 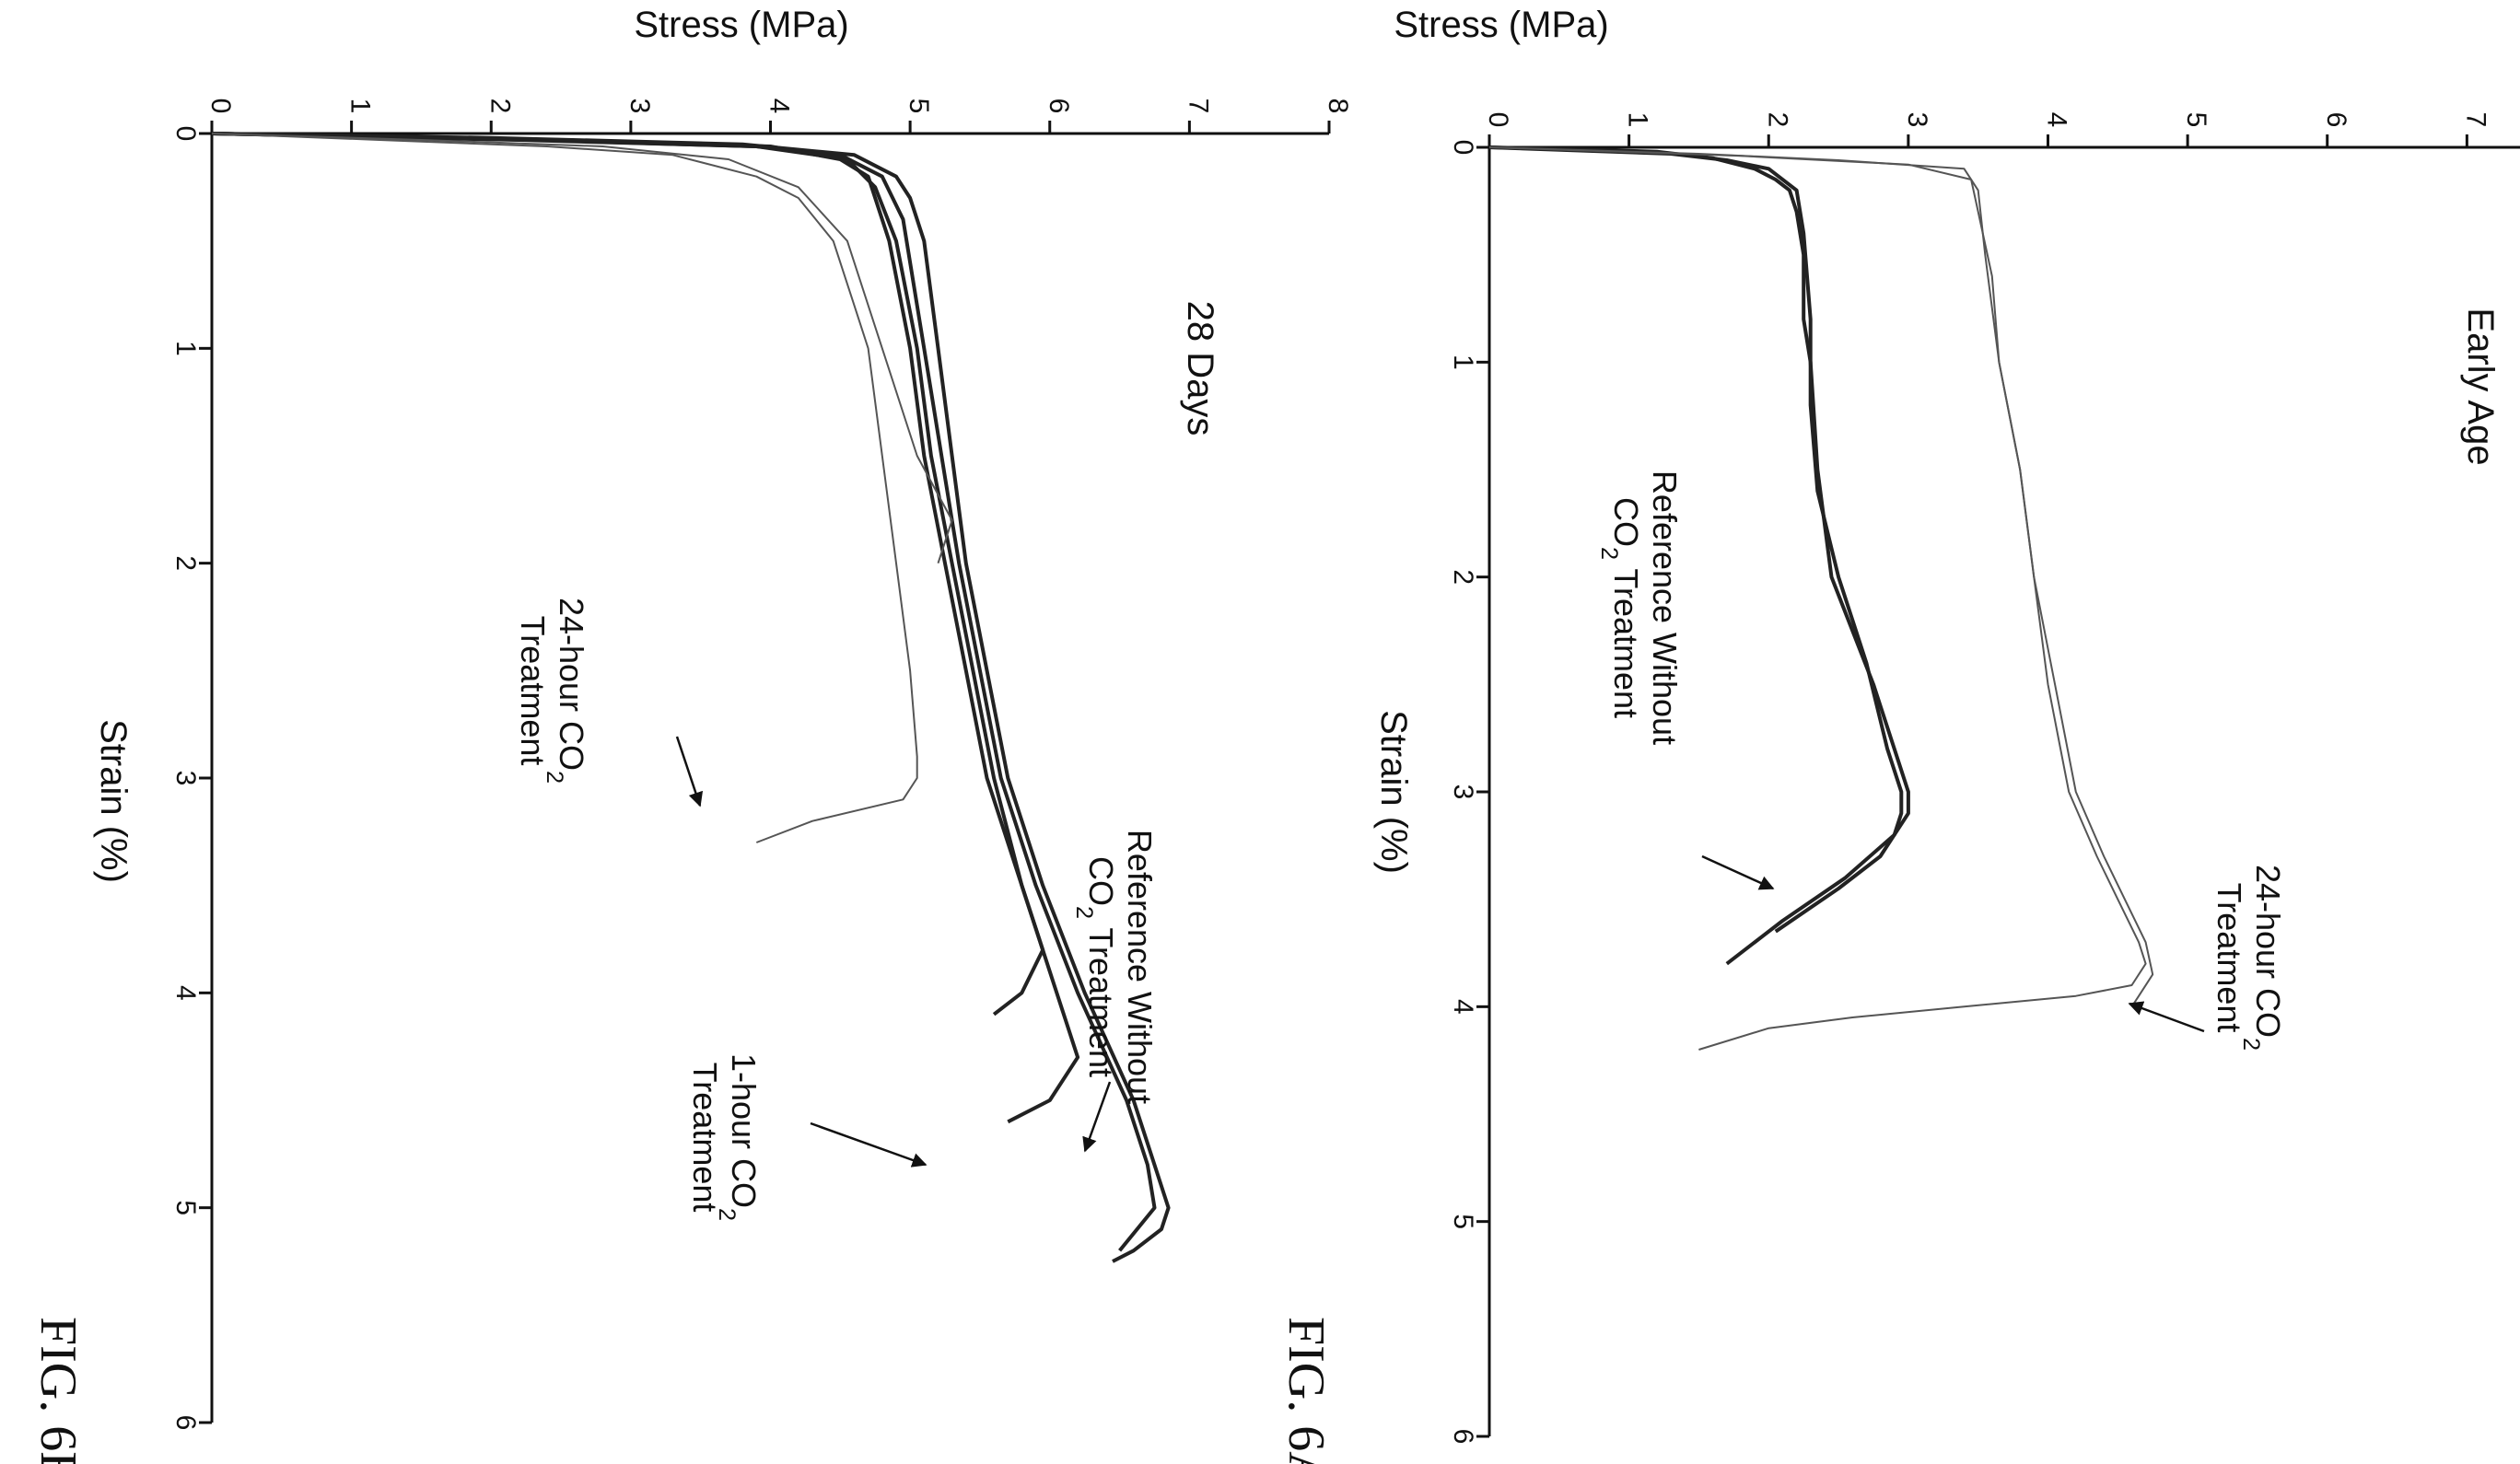 What do you see at coordinates (1463, 577) in the screenshot?
I see `fig6a-strain-tick-label: 2` at bounding box center [1463, 577].